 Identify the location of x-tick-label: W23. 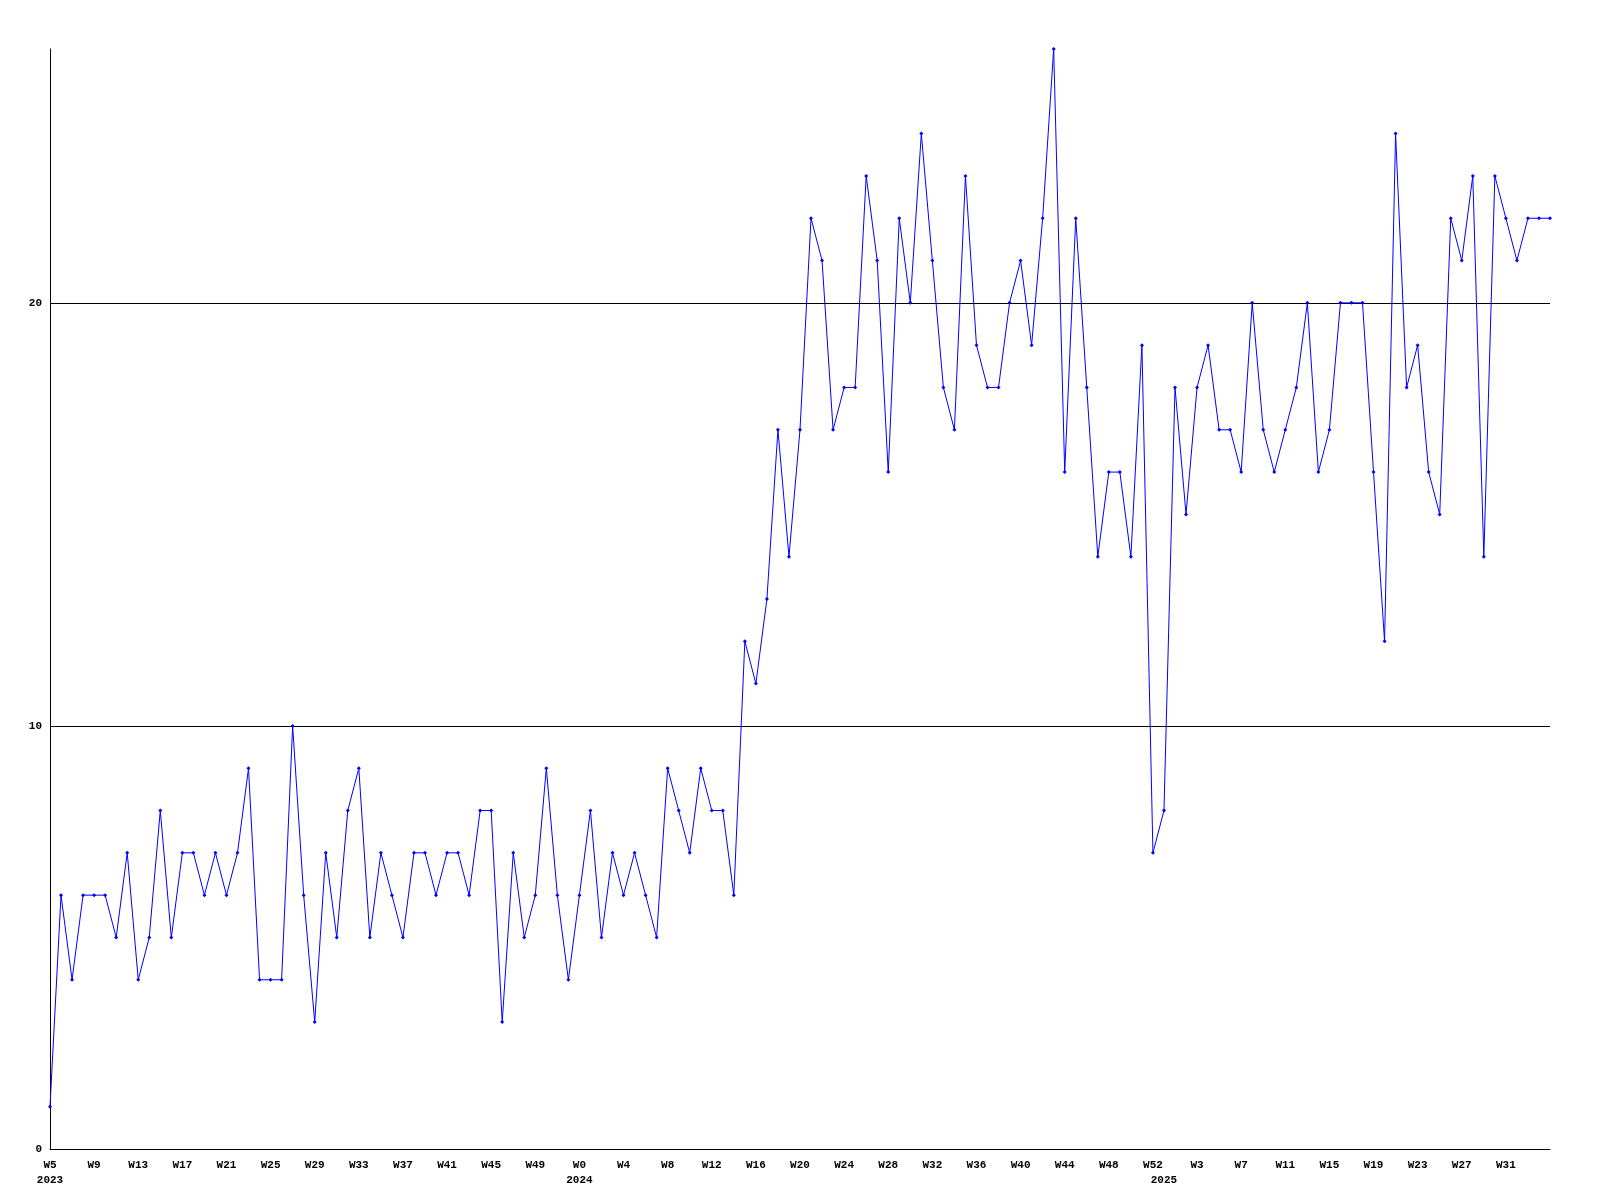
(1417, 1164).